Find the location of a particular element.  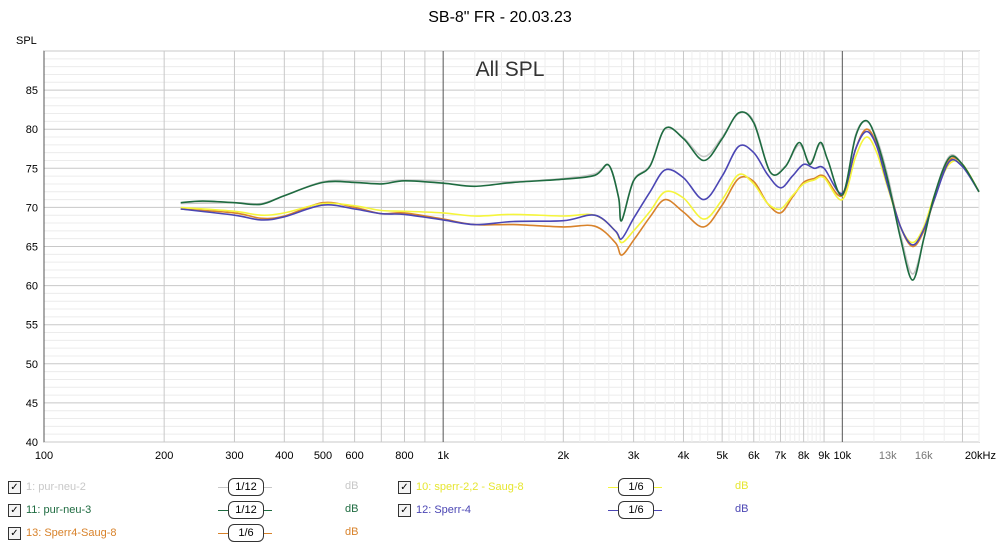

unit-label-pur-neu-3: dB is located at coordinates (352, 509).